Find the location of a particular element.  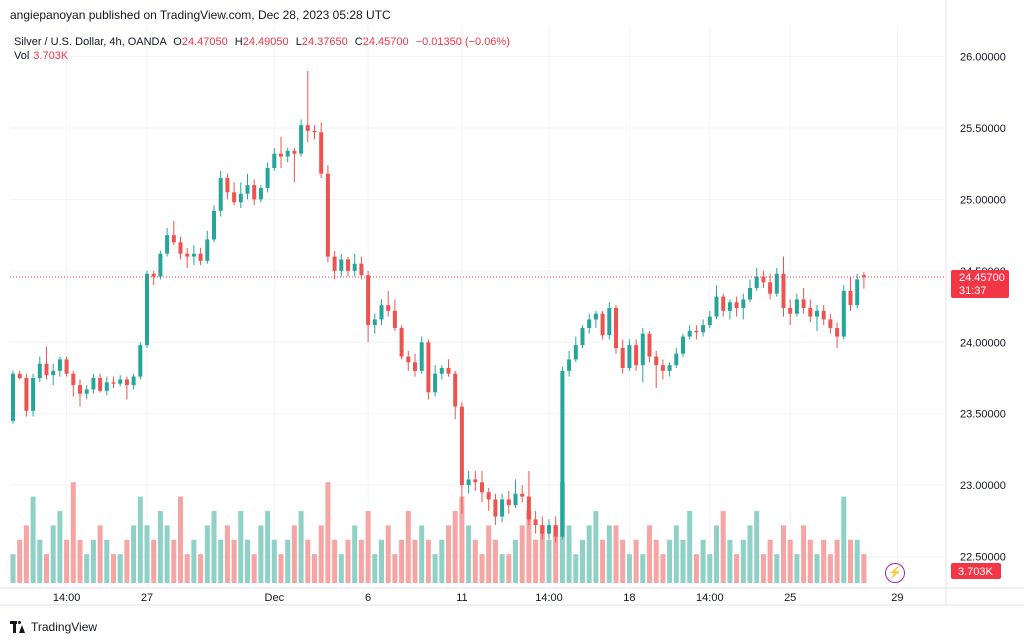

x-tick-label: 27 is located at coordinates (147, 598).